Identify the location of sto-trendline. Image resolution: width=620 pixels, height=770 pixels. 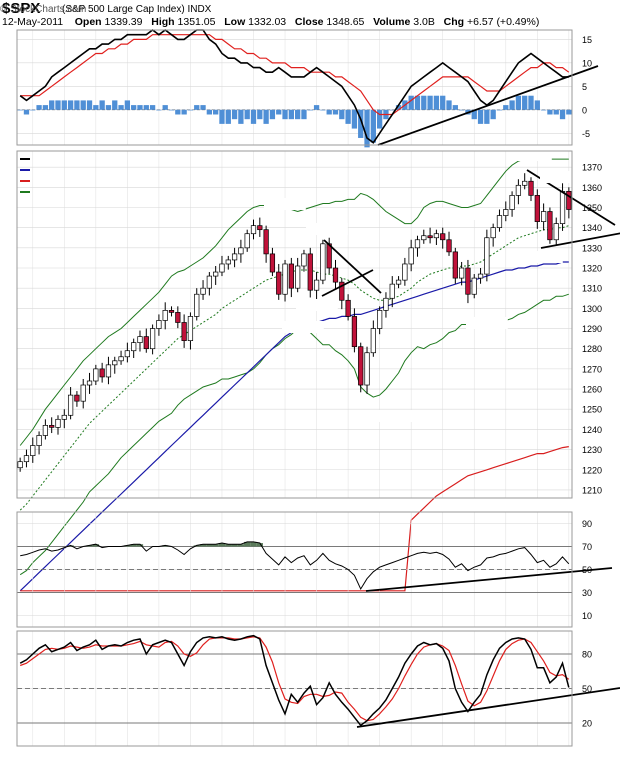
(488, 707).